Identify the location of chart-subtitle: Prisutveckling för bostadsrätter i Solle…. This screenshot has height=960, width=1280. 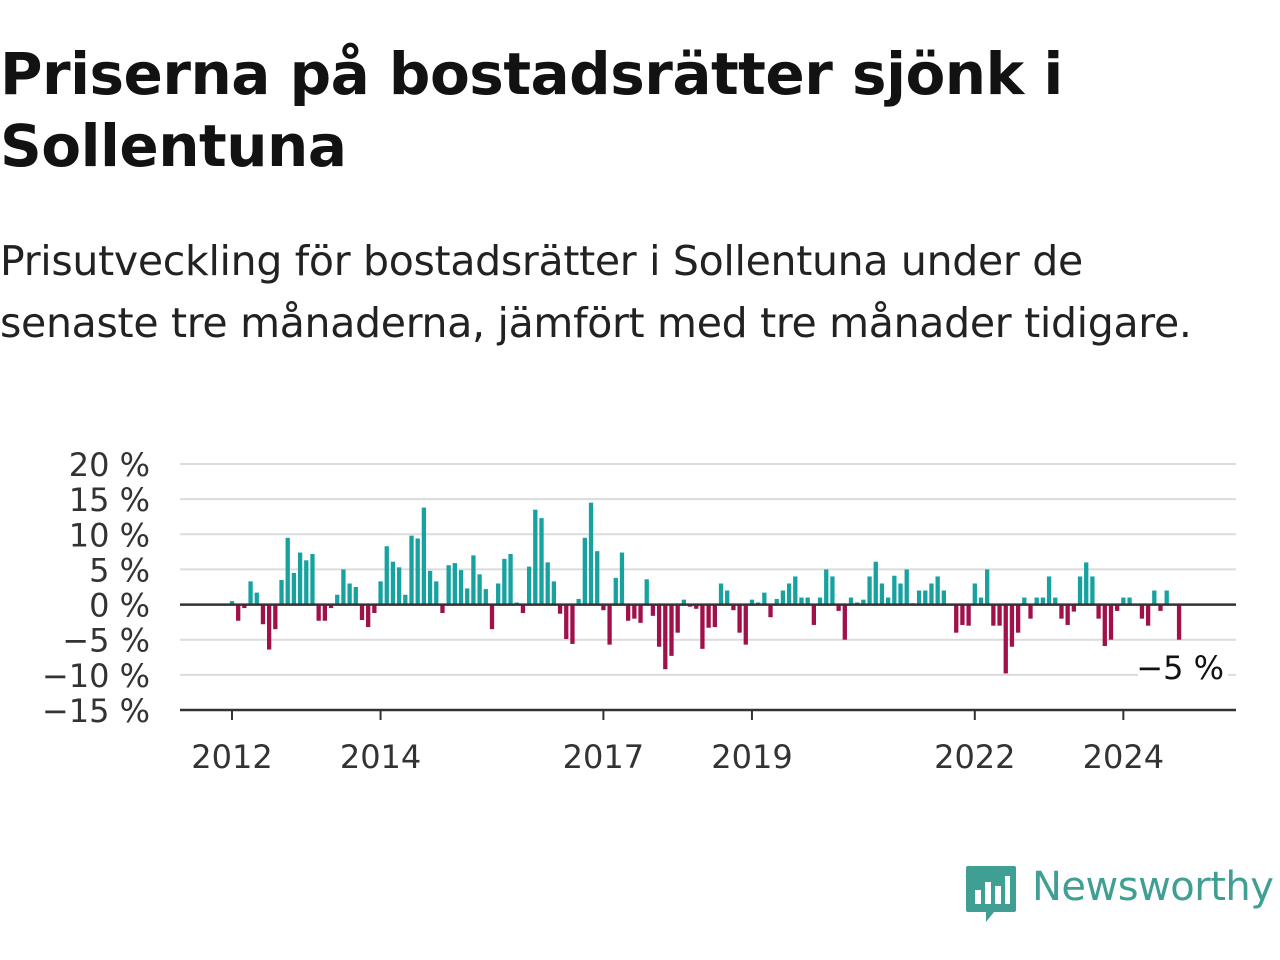
(596, 292).